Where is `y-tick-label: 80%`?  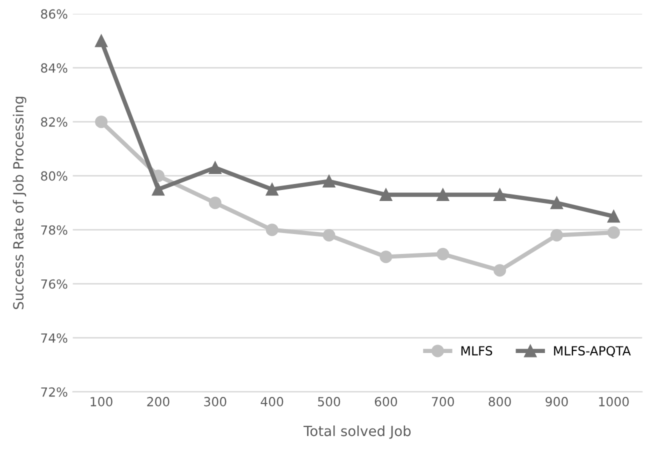
y-tick-label: 80% is located at coordinates (54, 176).